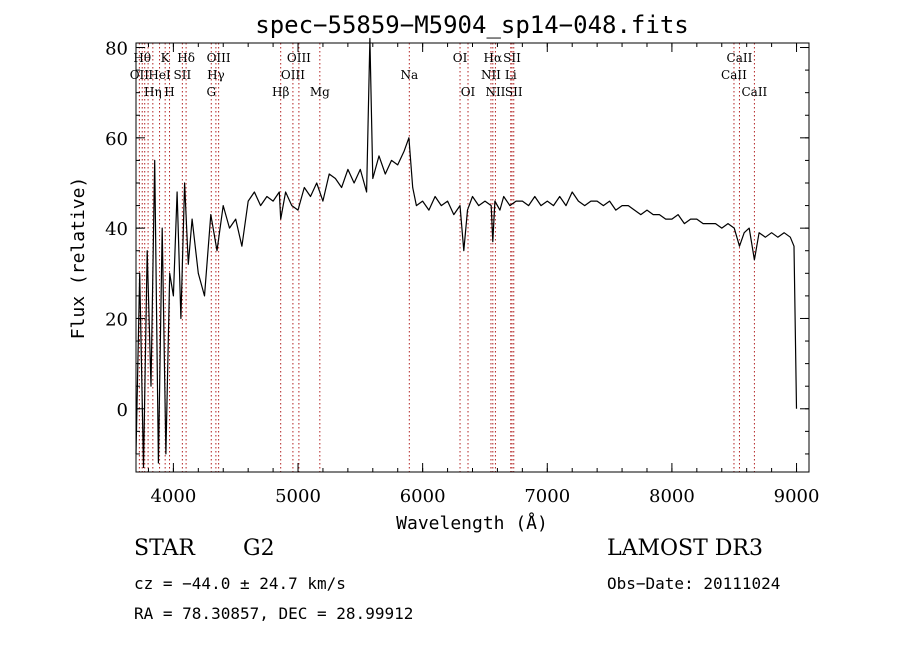 Image resolution: width=900 pixels, height=649 pixels. What do you see at coordinates (159, 75) in the screenshot?
I see `line-label: HeI` at bounding box center [159, 75].